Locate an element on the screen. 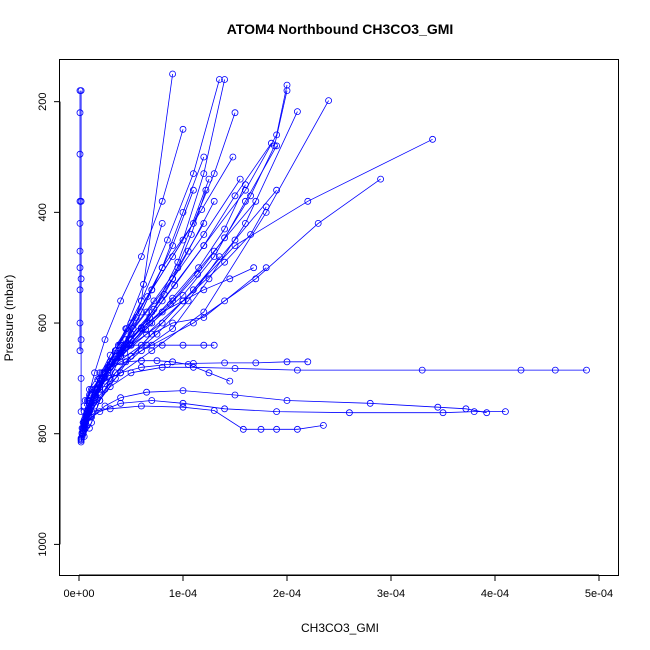 The width and height of the screenshot is (650, 650). x-tick-label: 4e-04 is located at coordinates (495, 594).